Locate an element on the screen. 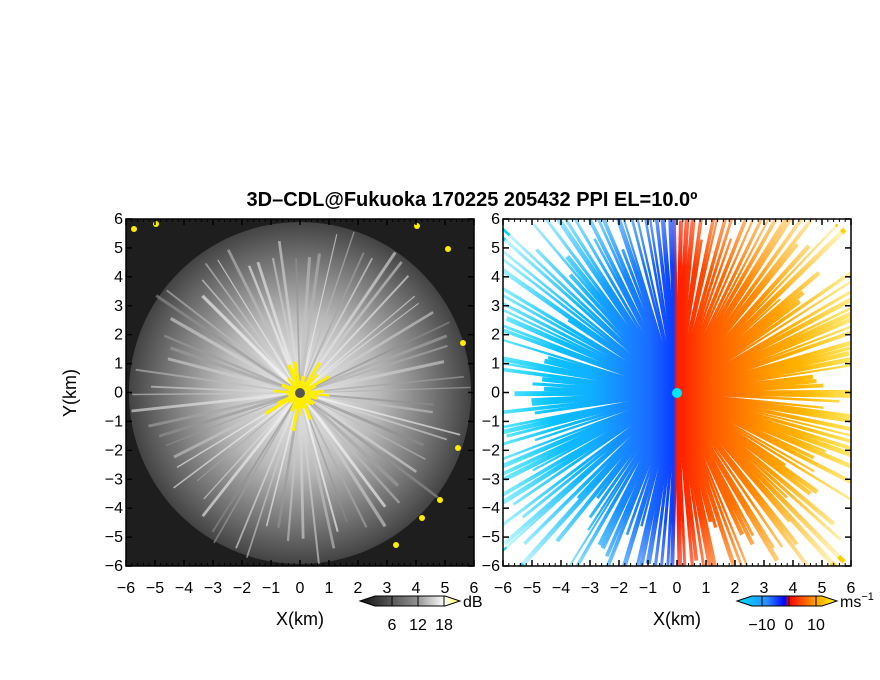 The image size is (880, 680). x-axis-label-left: X(km) is located at coordinates (300, 619).